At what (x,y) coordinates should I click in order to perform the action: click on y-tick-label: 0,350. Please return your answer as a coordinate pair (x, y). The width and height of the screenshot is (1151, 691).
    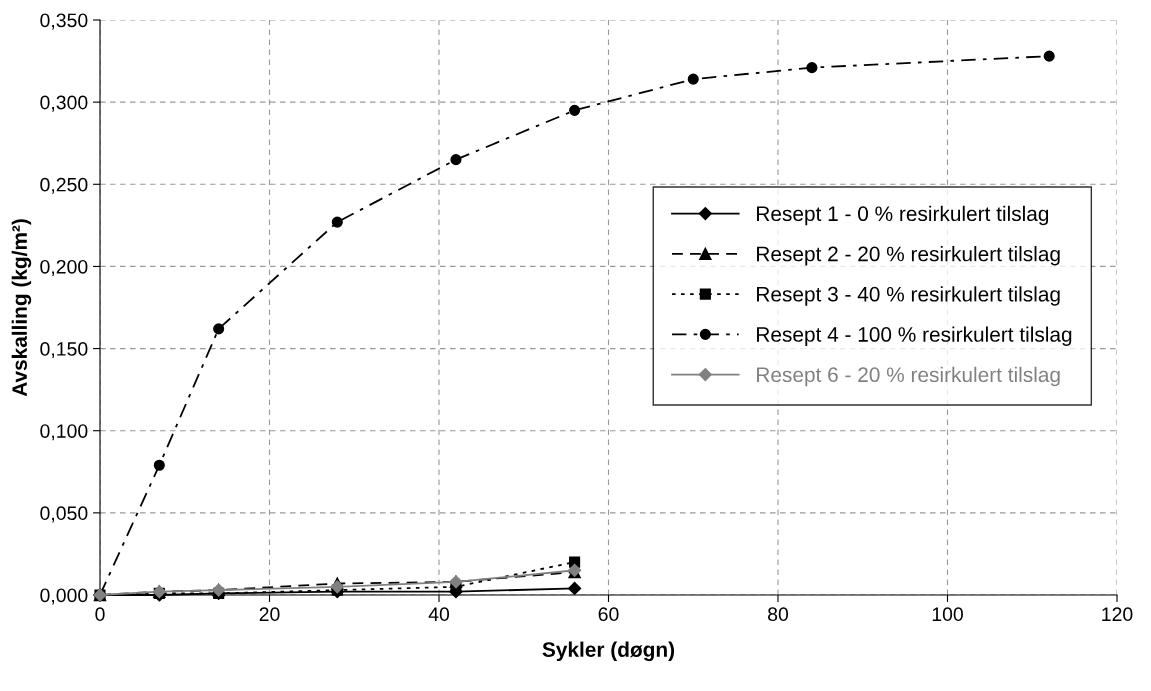
    Looking at the image, I should click on (64, 21).